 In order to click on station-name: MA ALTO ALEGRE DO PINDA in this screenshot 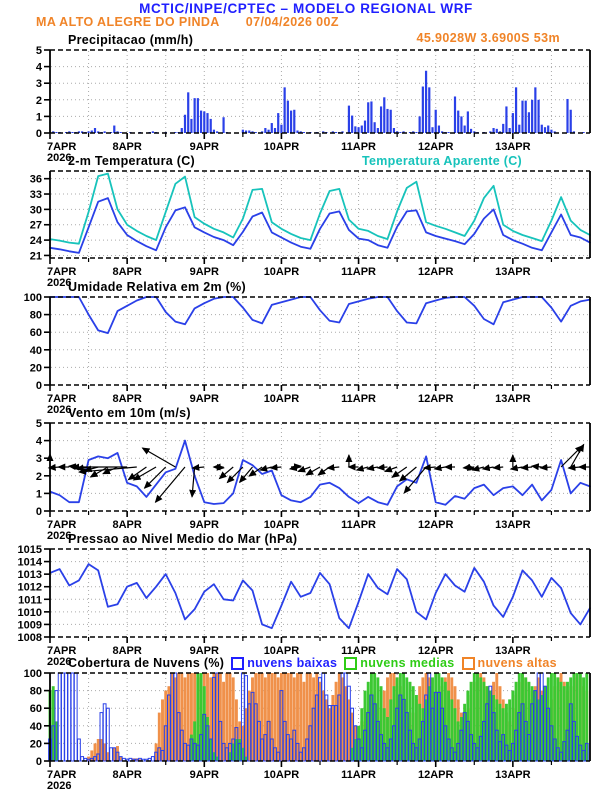, I will do `click(128, 22)`.